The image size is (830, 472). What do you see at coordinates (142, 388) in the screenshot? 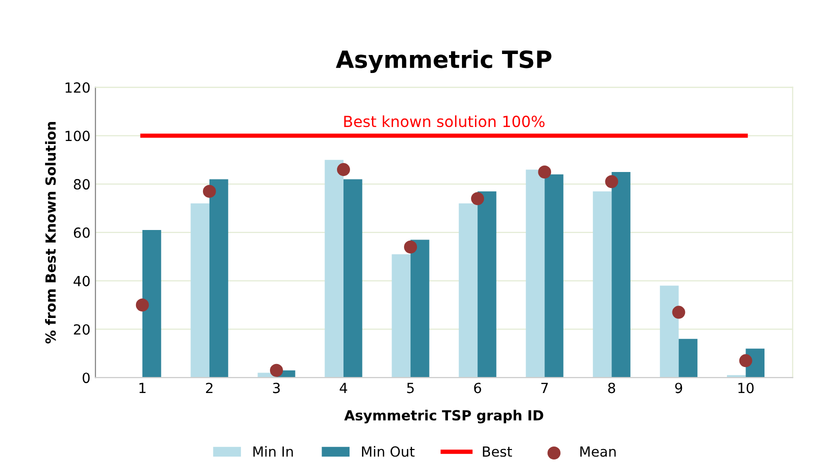
I see `x-tick-label: 1` at bounding box center [142, 388].